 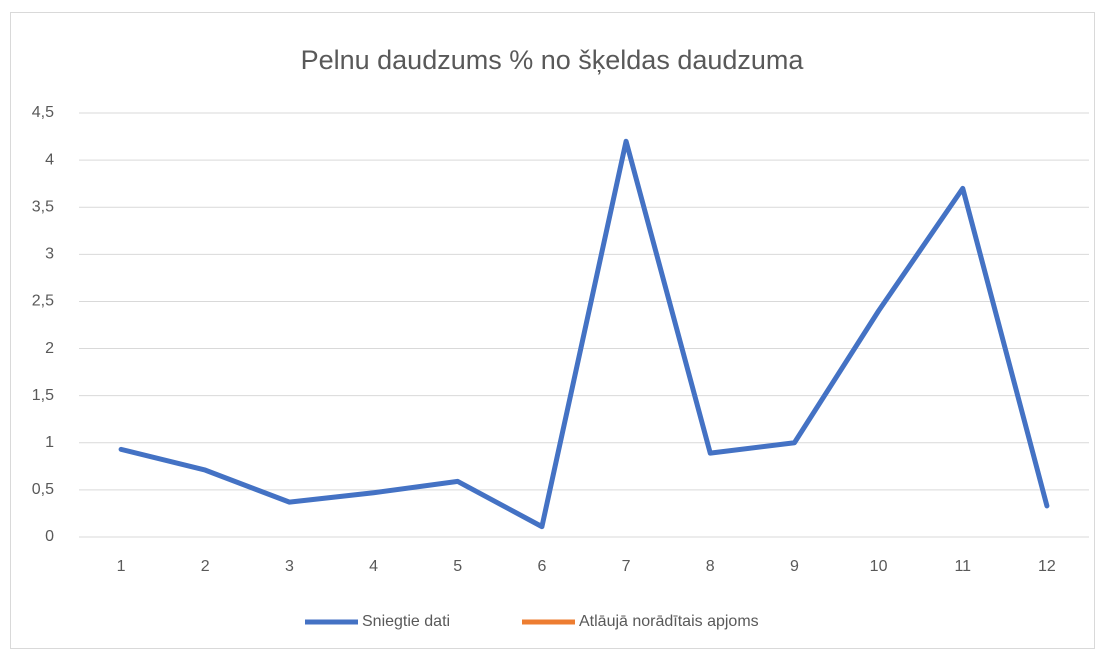 I want to click on x-tick-label: 3, so click(x=289, y=566).